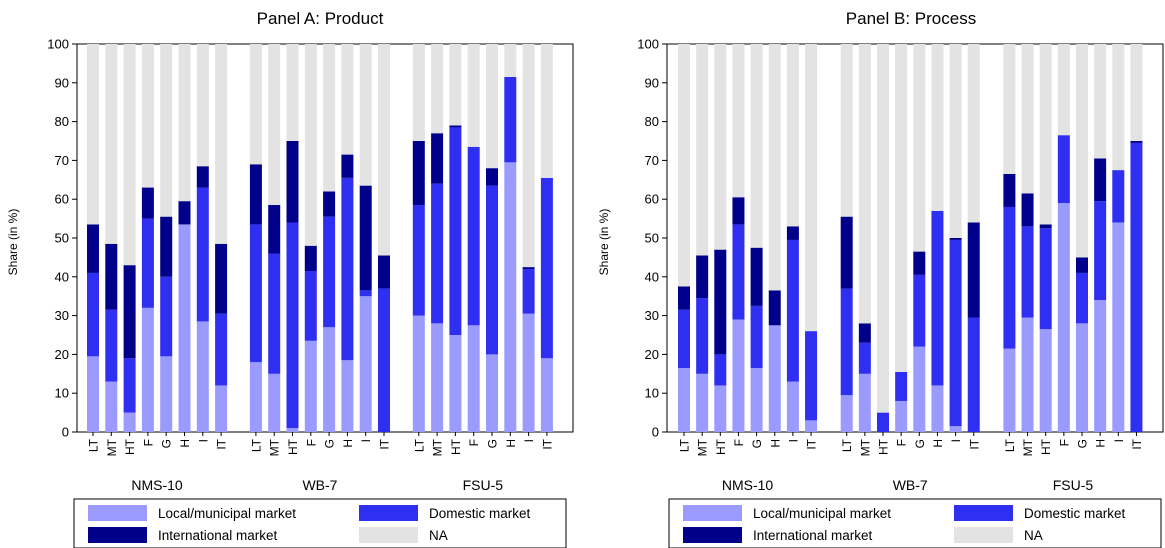 Image resolution: width=1165 pixels, height=548 pixels. I want to click on category-label: I, so click(956, 440).